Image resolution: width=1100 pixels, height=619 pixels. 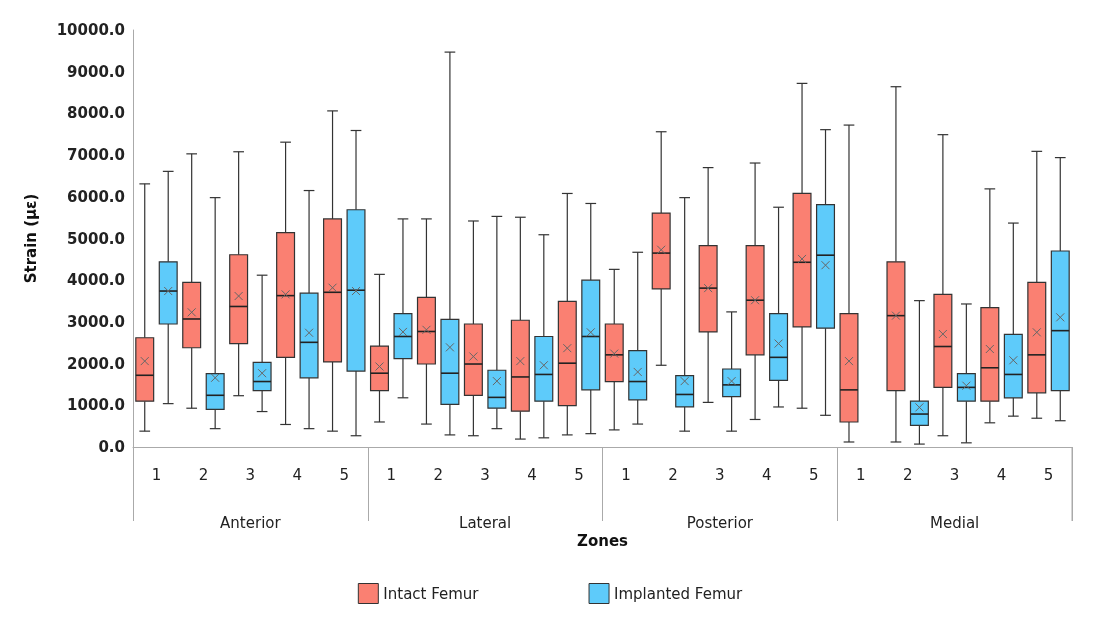 What do you see at coordinates (720, 523) in the screenshot?
I see `text: Posterior` at bounding box center [720, 523].